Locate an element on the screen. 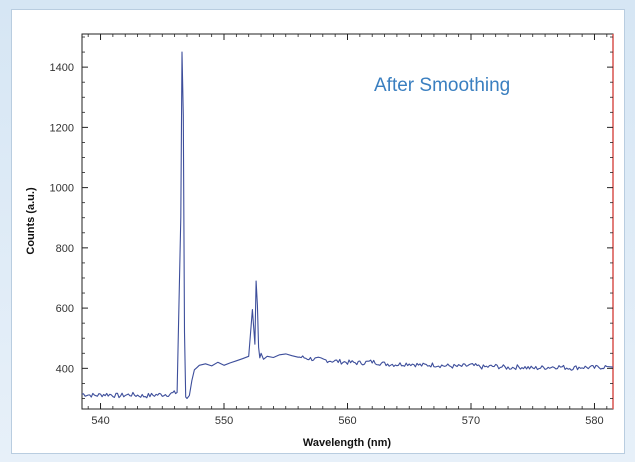  y-tick-label: 400 is located at coordinates (65, 369).